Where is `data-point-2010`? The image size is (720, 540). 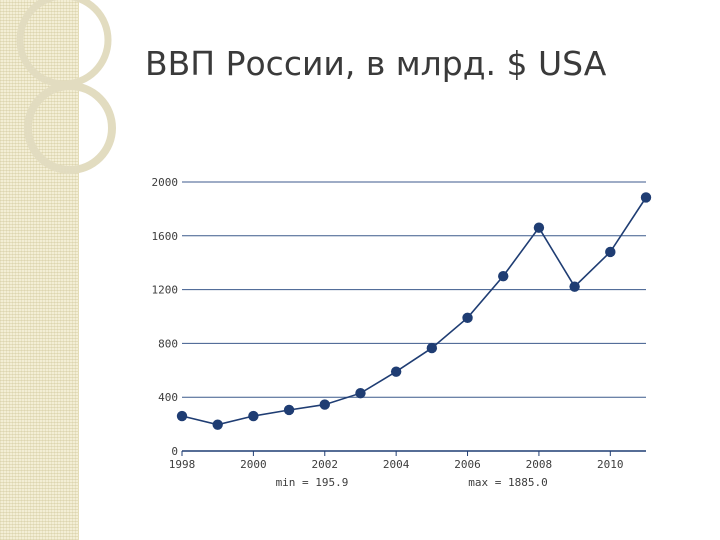 data-point-2010 is located at coordinates (610, 252).